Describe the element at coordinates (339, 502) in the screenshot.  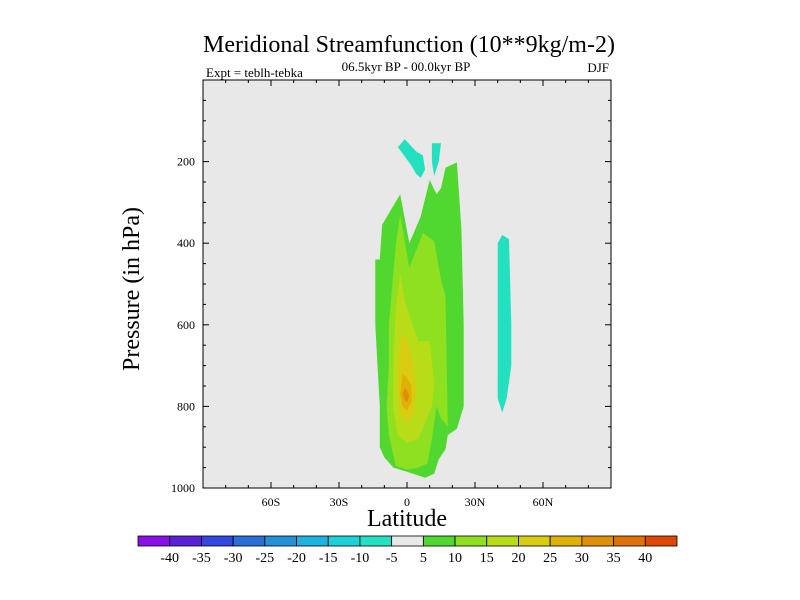
I see `x-tick-label: 30S` at that location.